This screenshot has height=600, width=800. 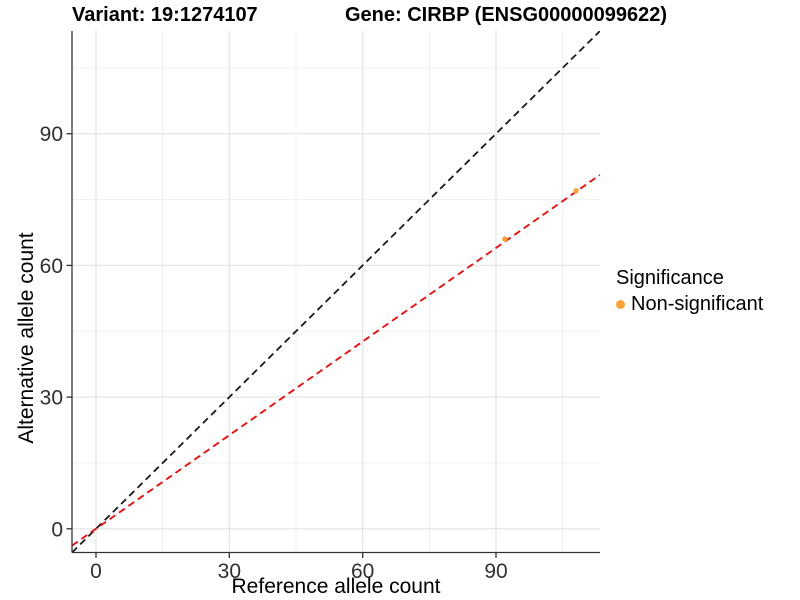 What do you see at coordinates (51, 398) in the screenshot?
I see `y-tick-label: 30` at bounding box center [51, 398].